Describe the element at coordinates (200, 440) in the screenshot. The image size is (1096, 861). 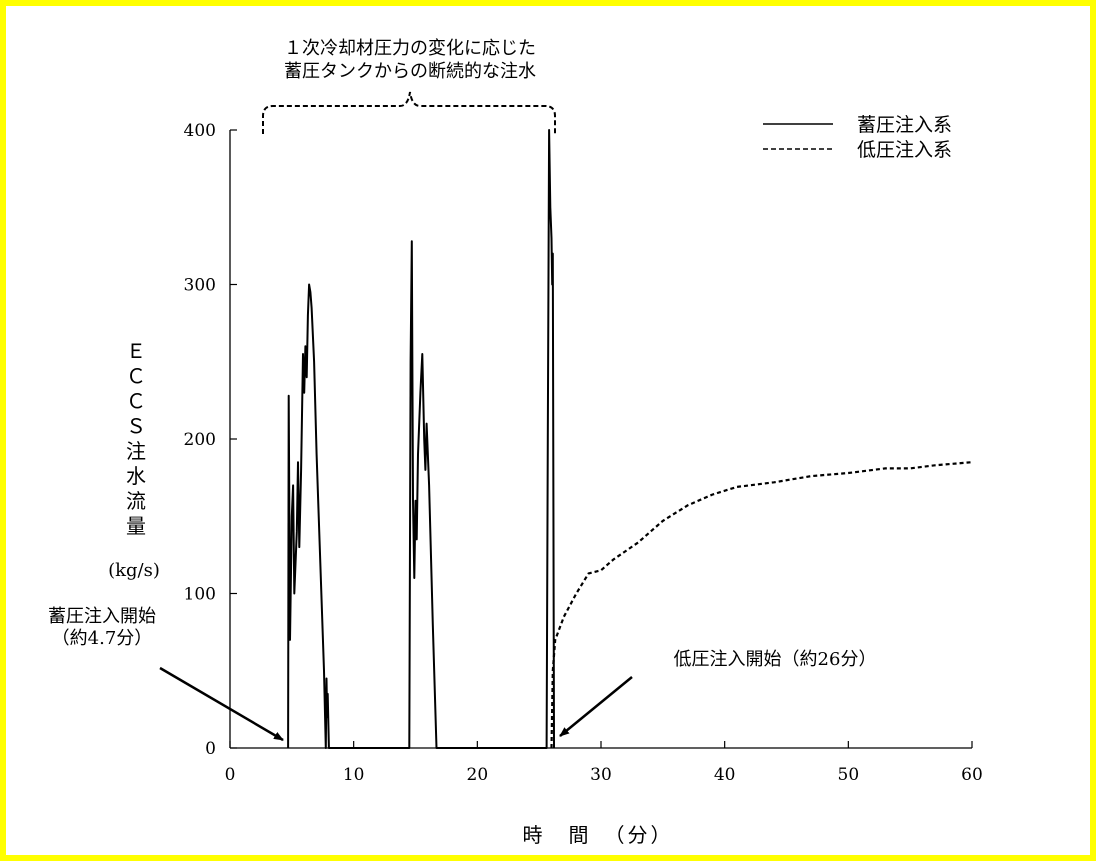
I see `y-tick-label: 200` at that location.